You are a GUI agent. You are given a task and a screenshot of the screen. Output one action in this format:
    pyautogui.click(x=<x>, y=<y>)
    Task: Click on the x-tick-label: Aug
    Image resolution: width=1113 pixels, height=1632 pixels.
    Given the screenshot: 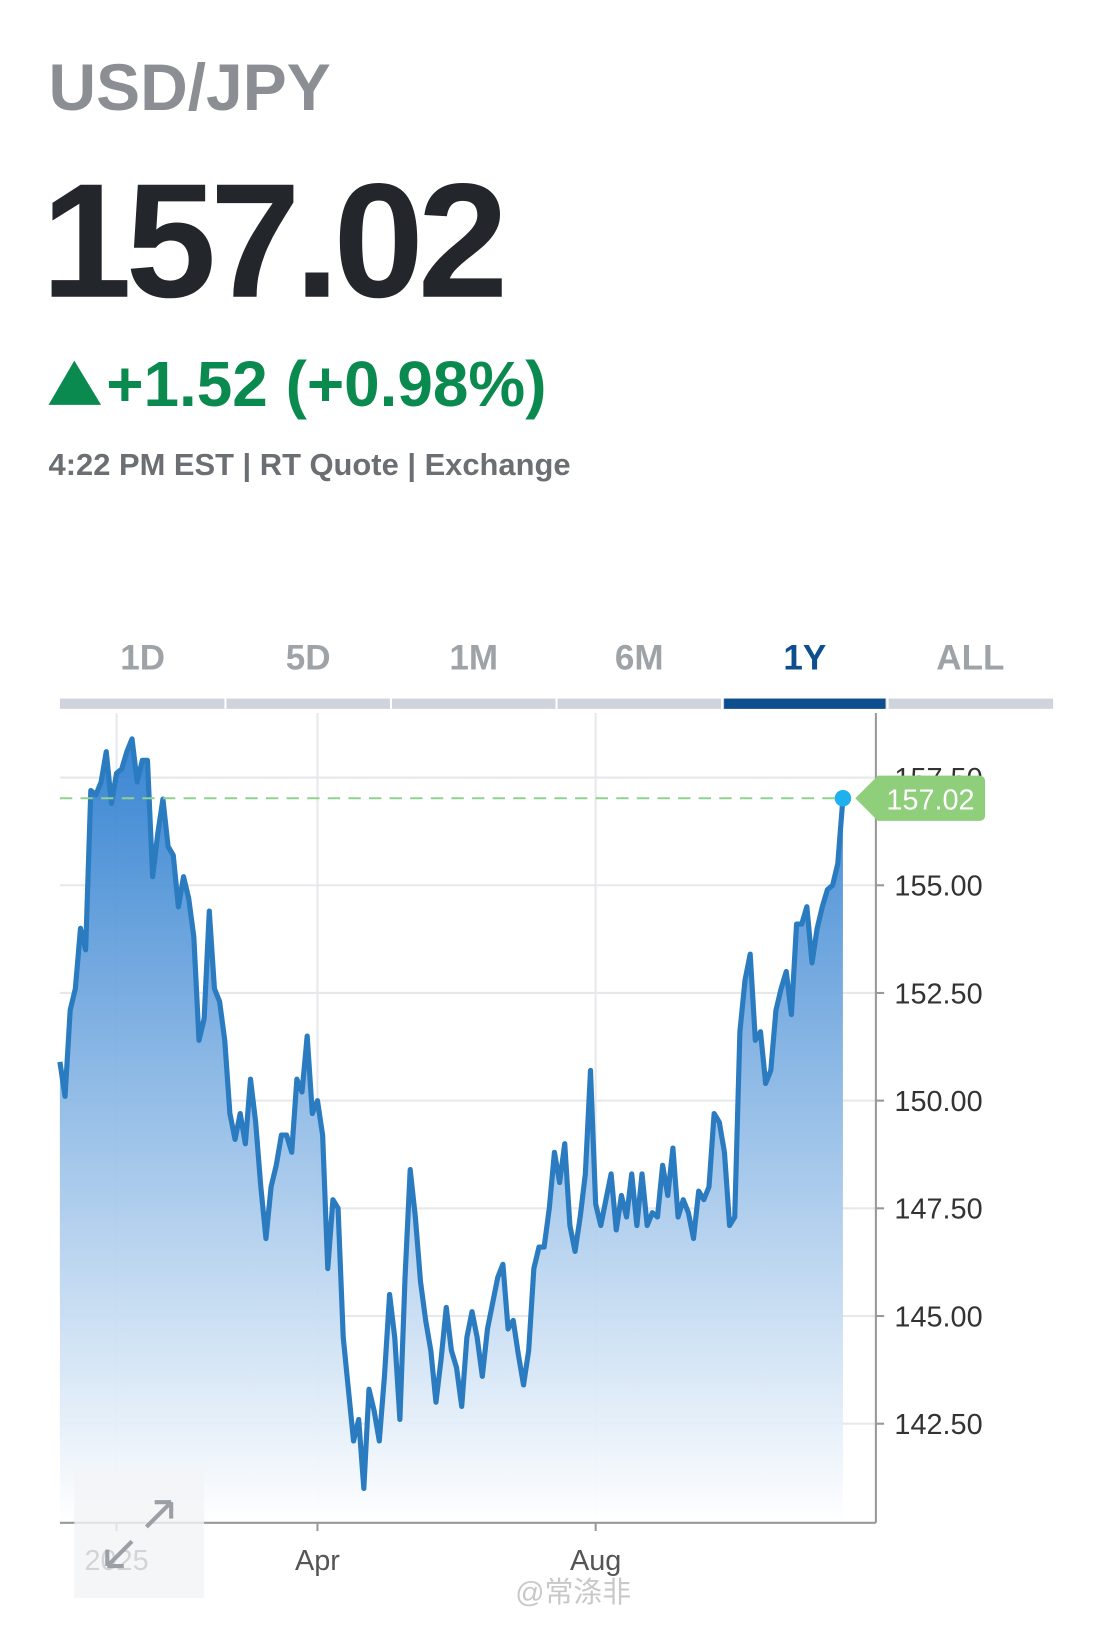 What is the action you would take?
    pyautogui.click(x=595, y=1561)
    